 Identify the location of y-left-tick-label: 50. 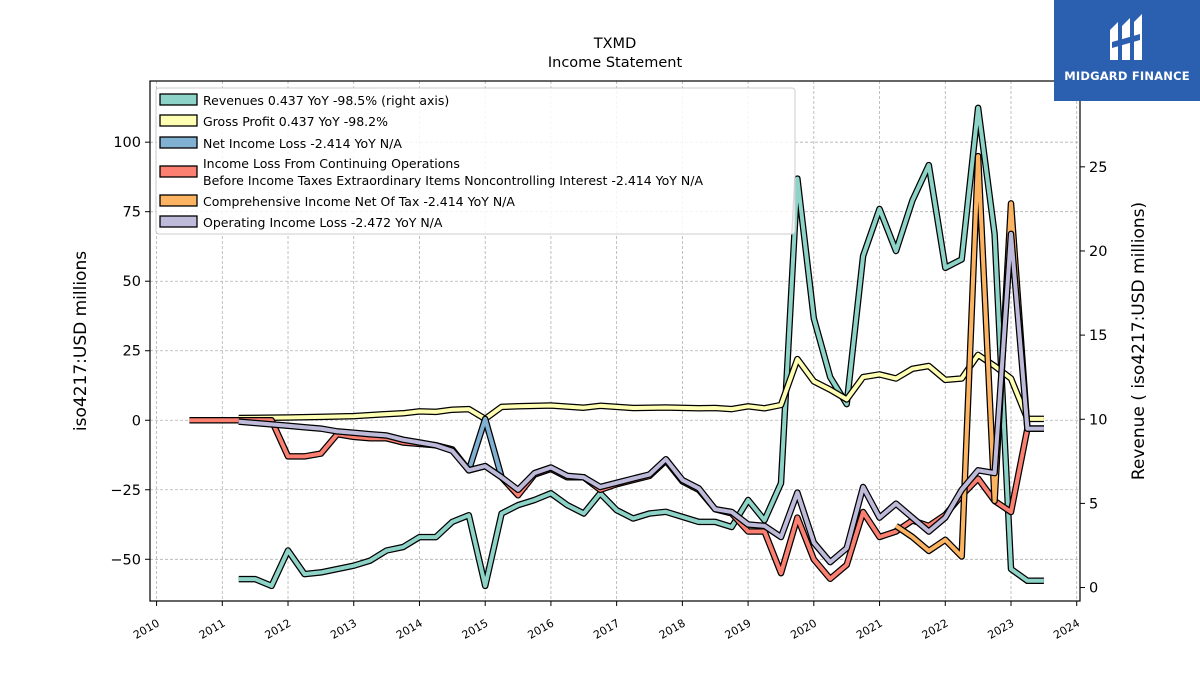
(132, 282).